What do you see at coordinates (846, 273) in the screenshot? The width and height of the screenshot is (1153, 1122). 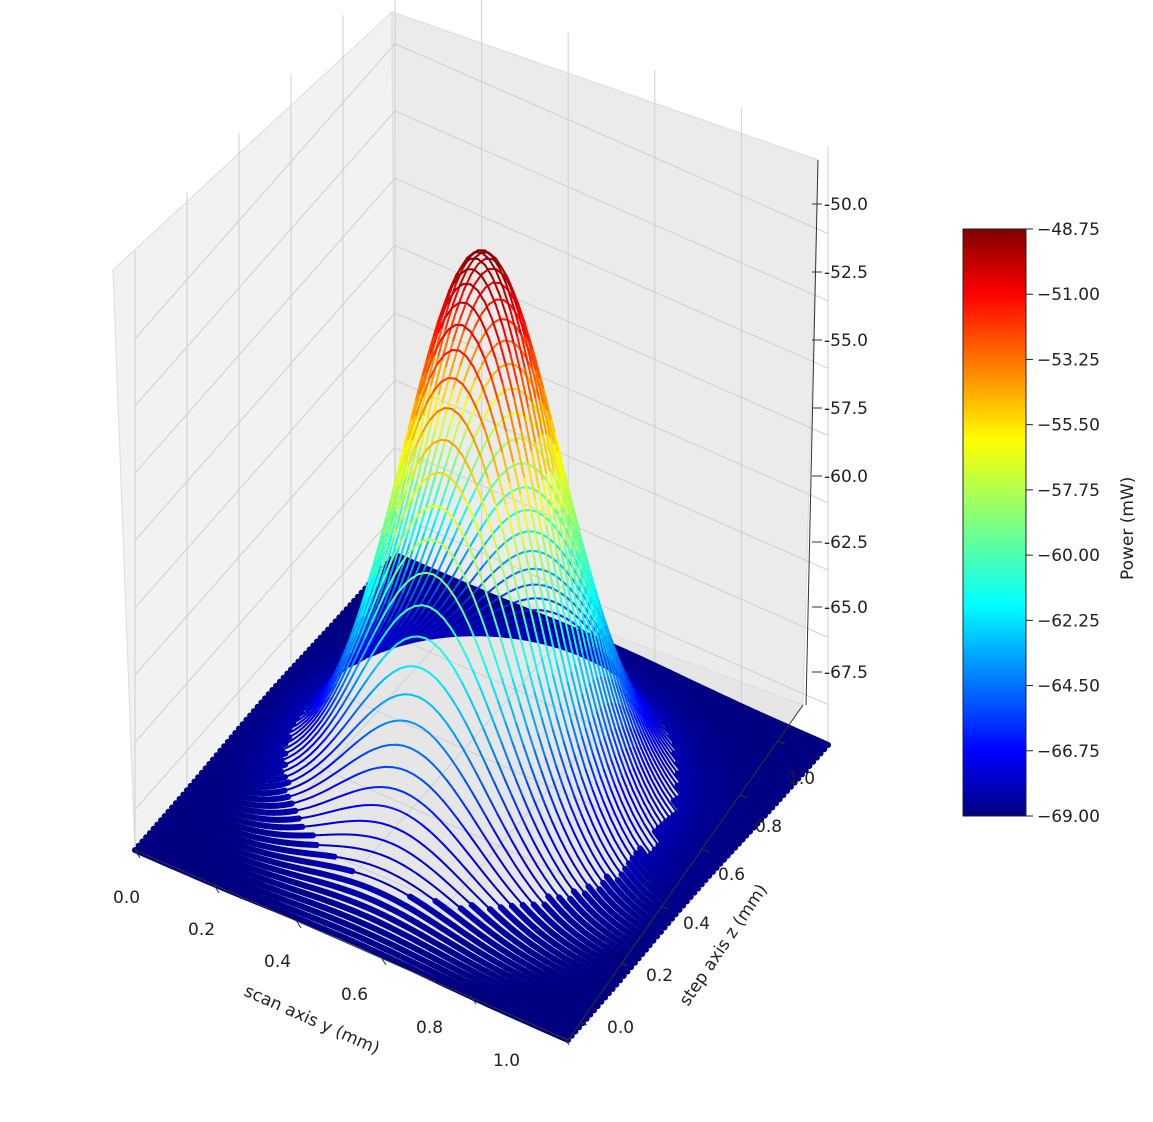 I see `z-tick-label: -52.5` at bounding box center [846, 273].